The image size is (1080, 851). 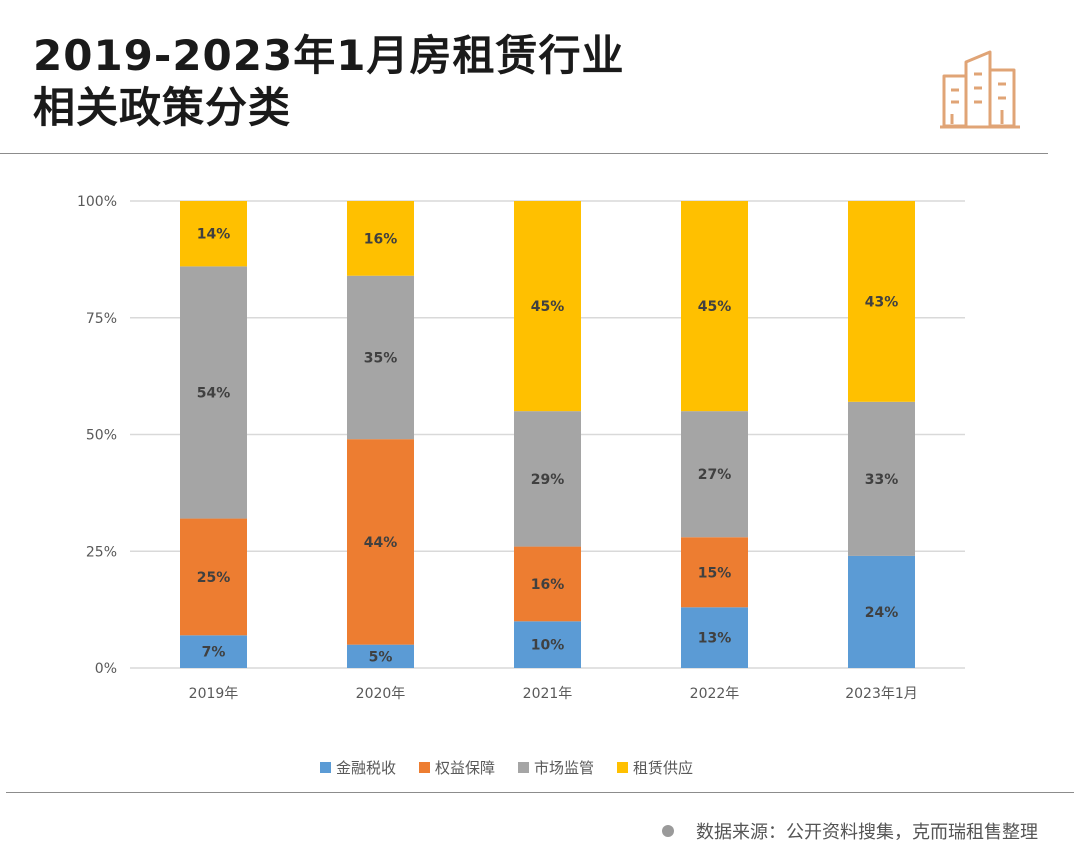 I want to click on data-label: 44%, so click(x=381, y=543).